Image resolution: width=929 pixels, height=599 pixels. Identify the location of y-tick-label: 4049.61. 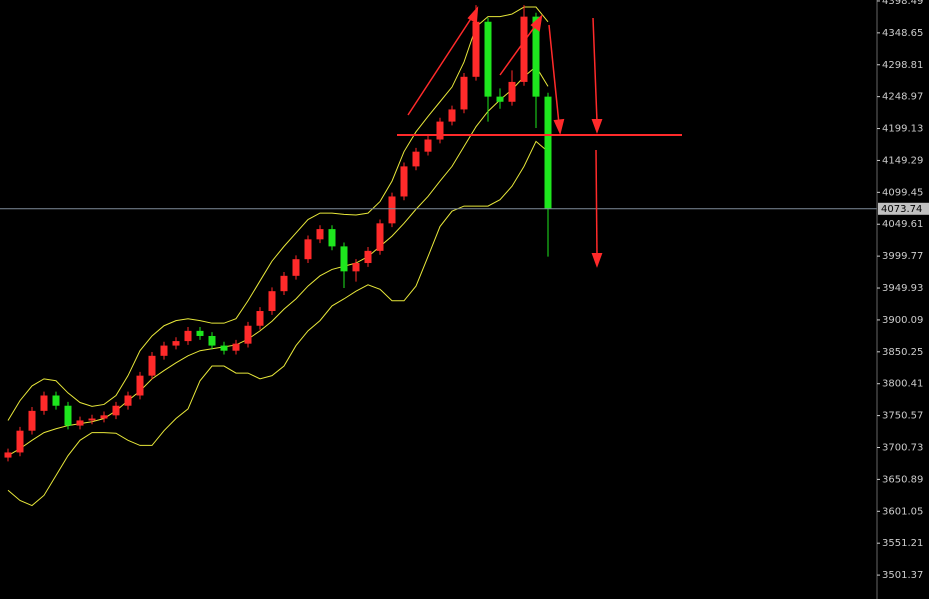
(902, 224).